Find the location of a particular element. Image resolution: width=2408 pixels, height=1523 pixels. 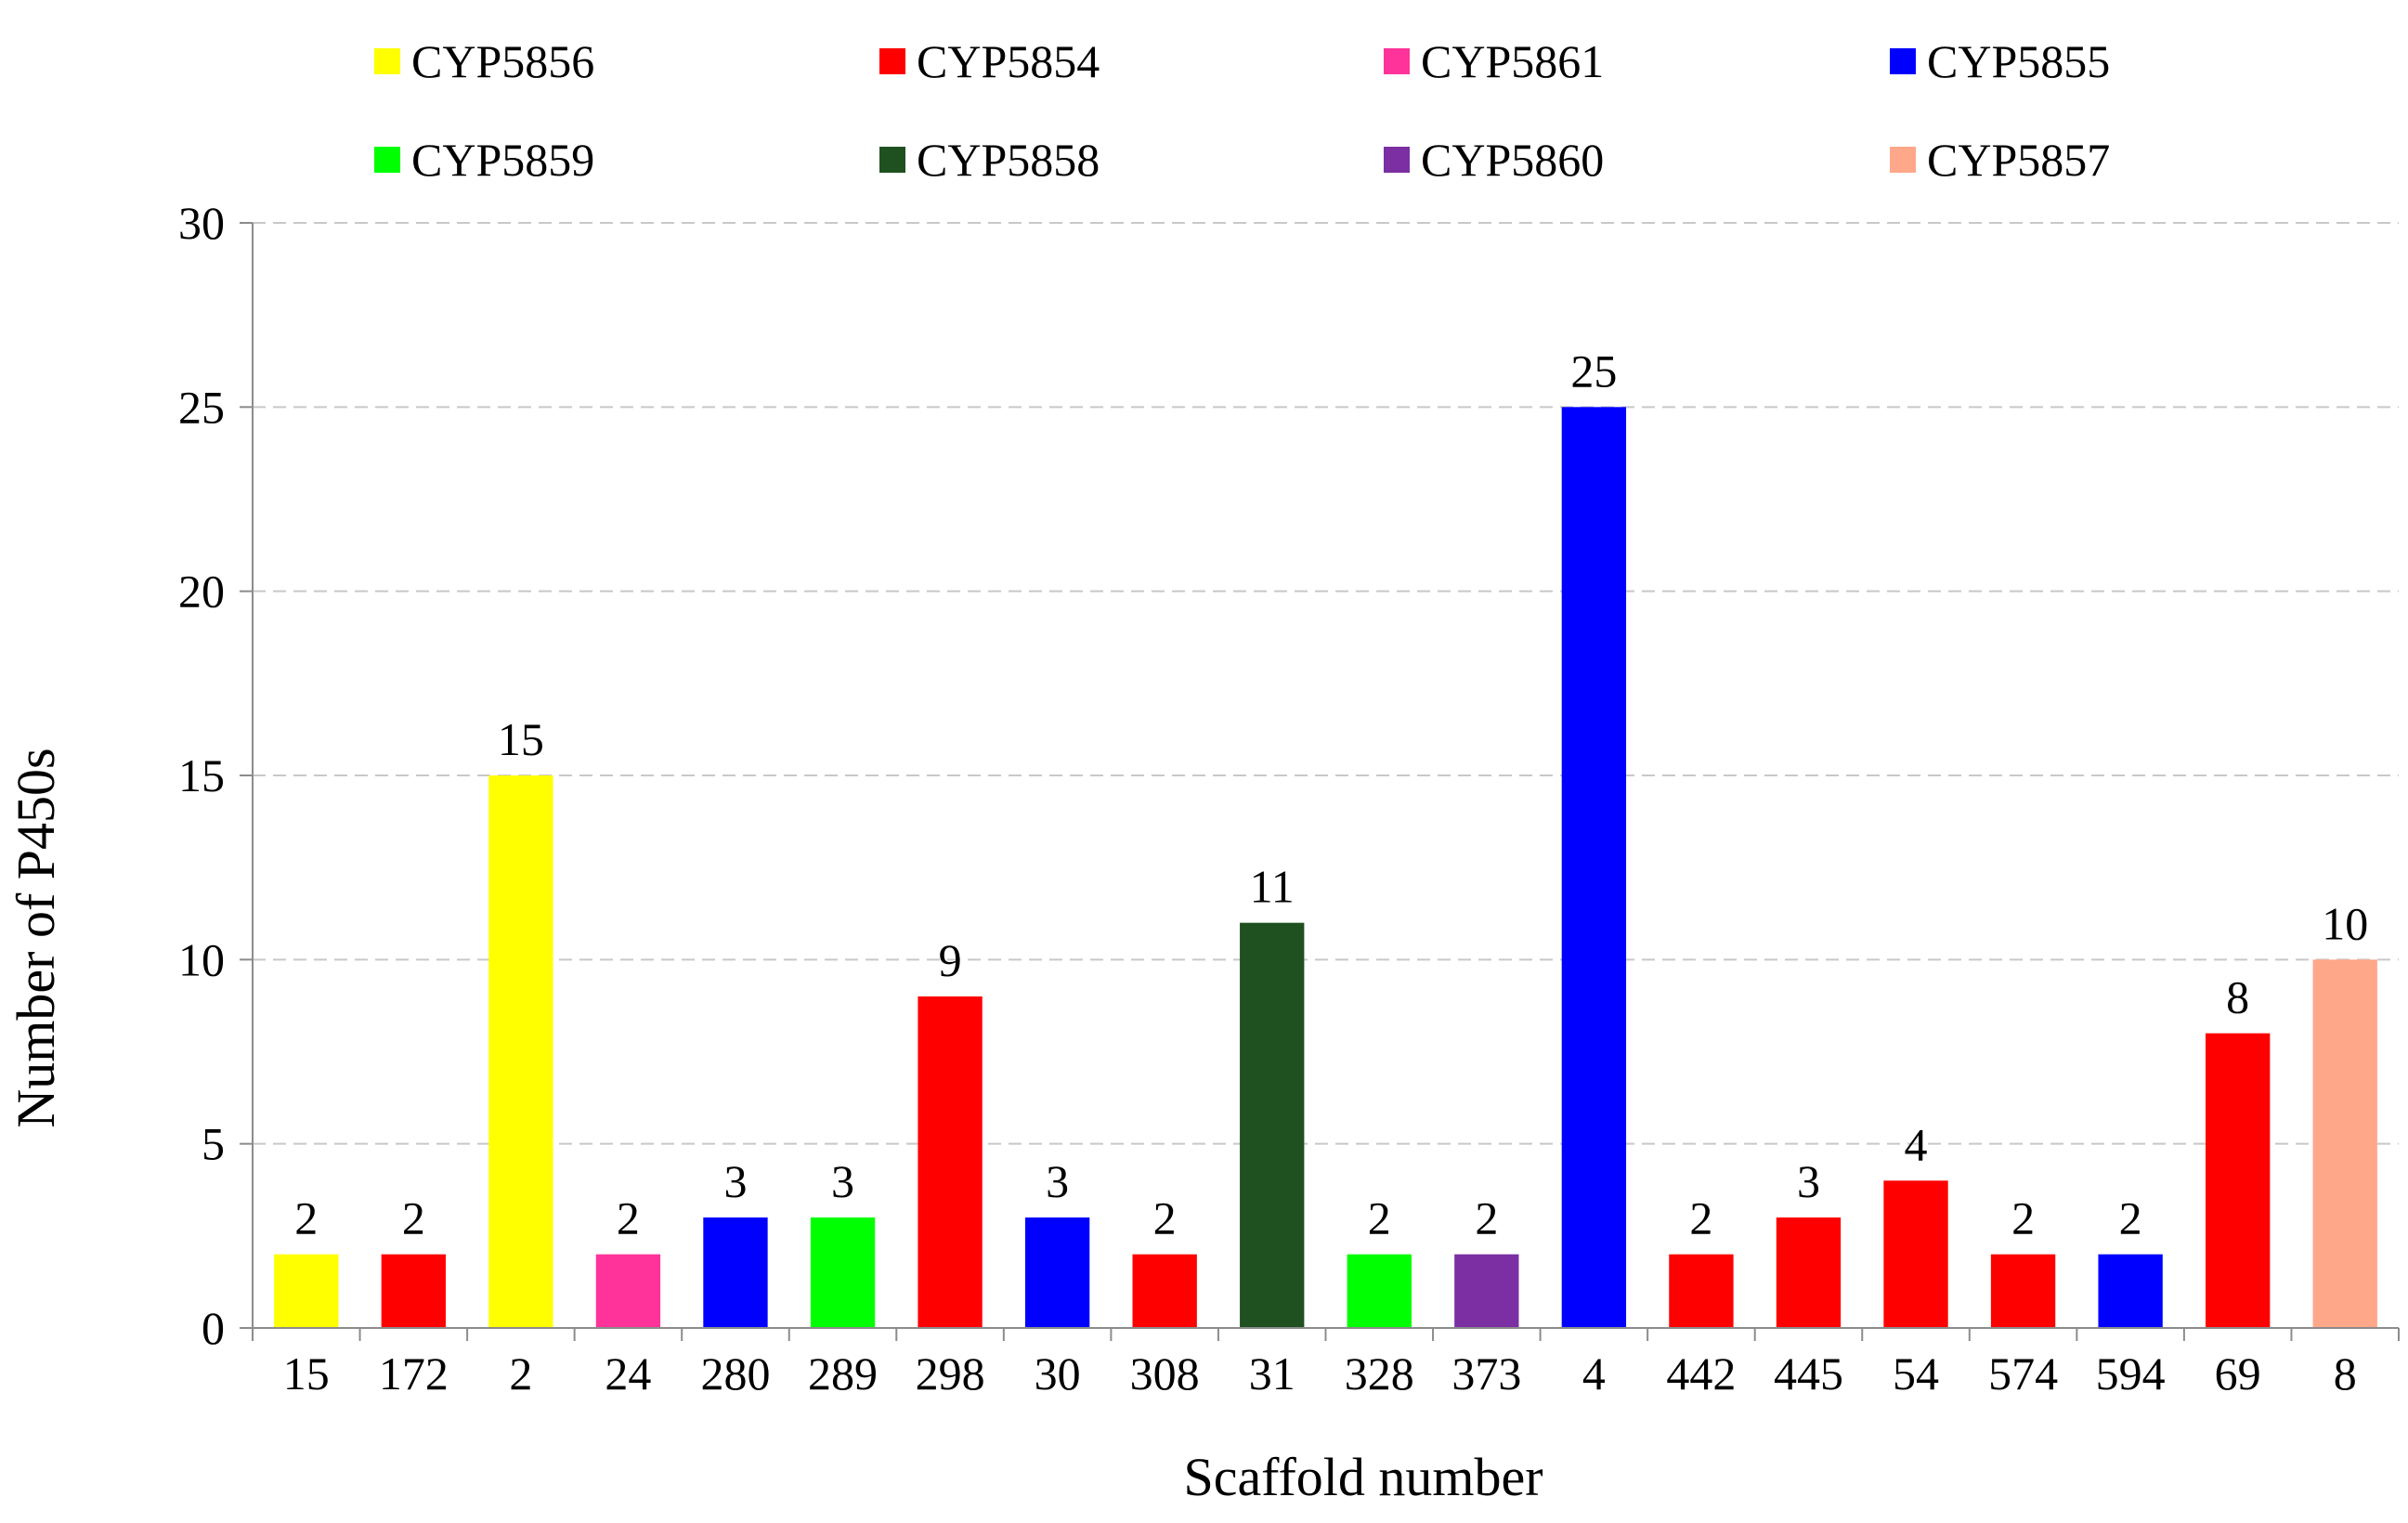

x-tick-label: 574 is located at coordinates (2023, 1373).